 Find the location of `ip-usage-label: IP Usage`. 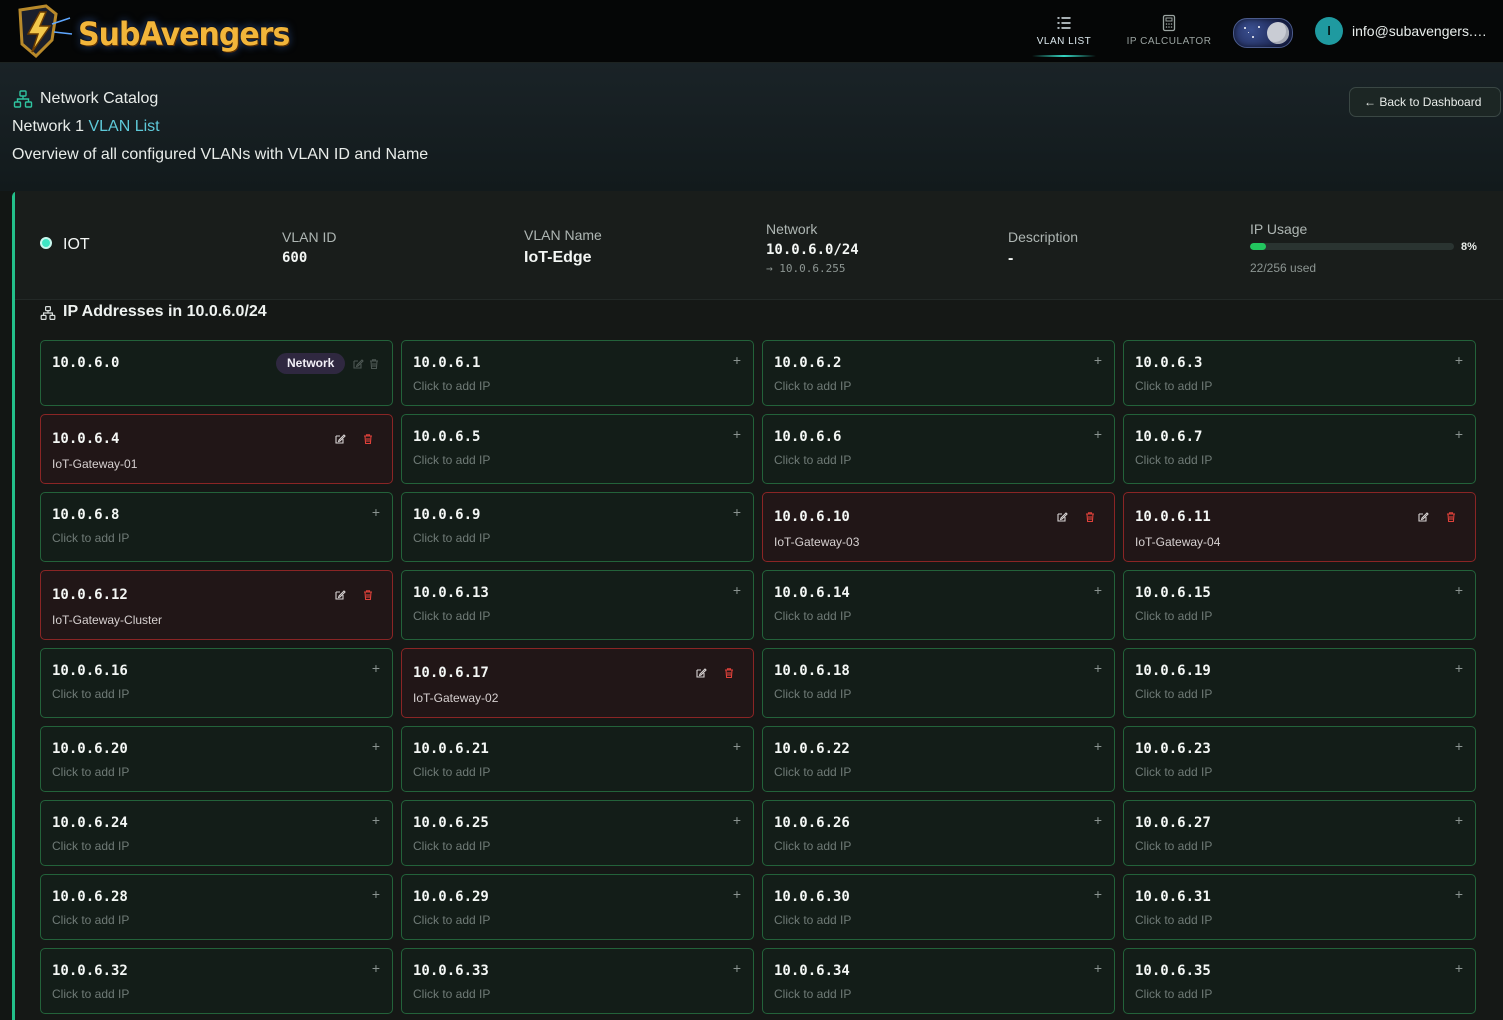

ip-usage-label: IP Usage is located at coordinates (1279, 229).